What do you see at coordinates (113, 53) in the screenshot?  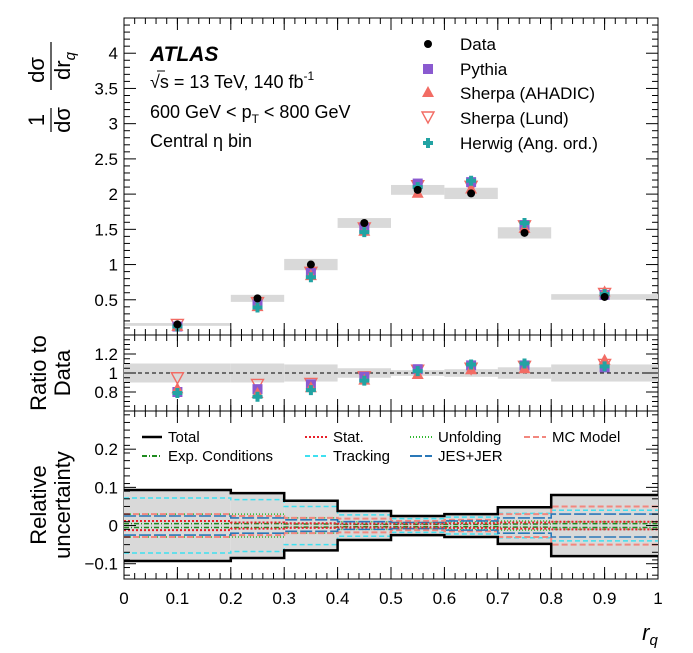 I see `top-y-tick-label-7: 4` at bounding box center [113, 53].